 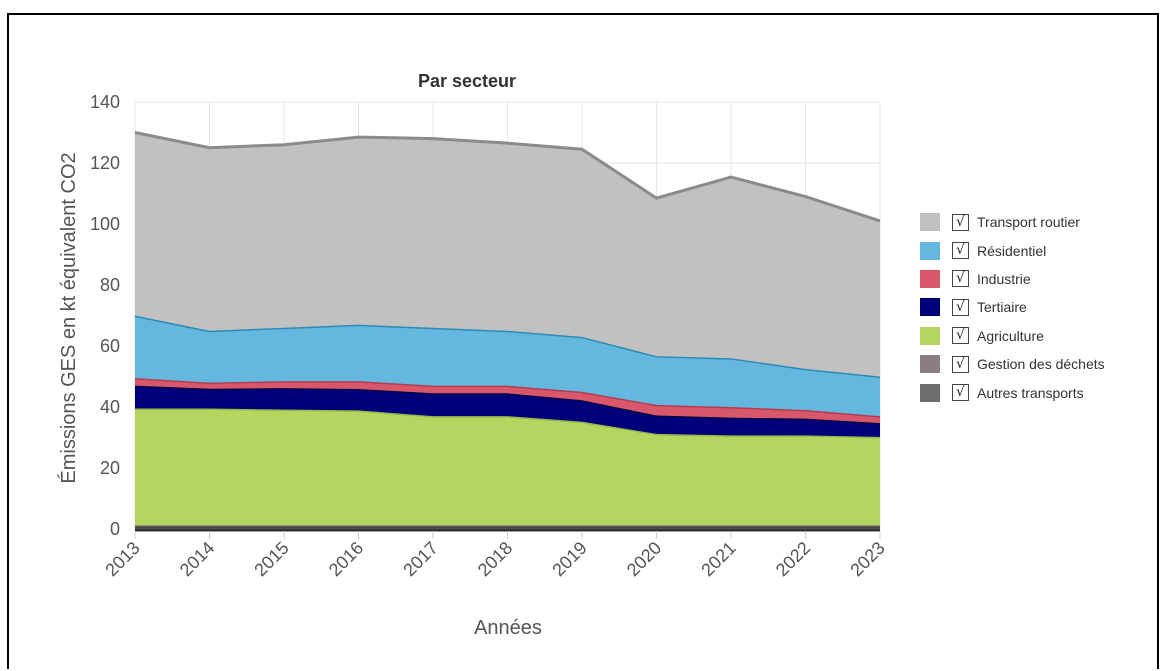 What do you see at coordinates (1028, 222) in the screenshot?
I see `legend-label: Transport routier` at bounding box center [1028, 222].